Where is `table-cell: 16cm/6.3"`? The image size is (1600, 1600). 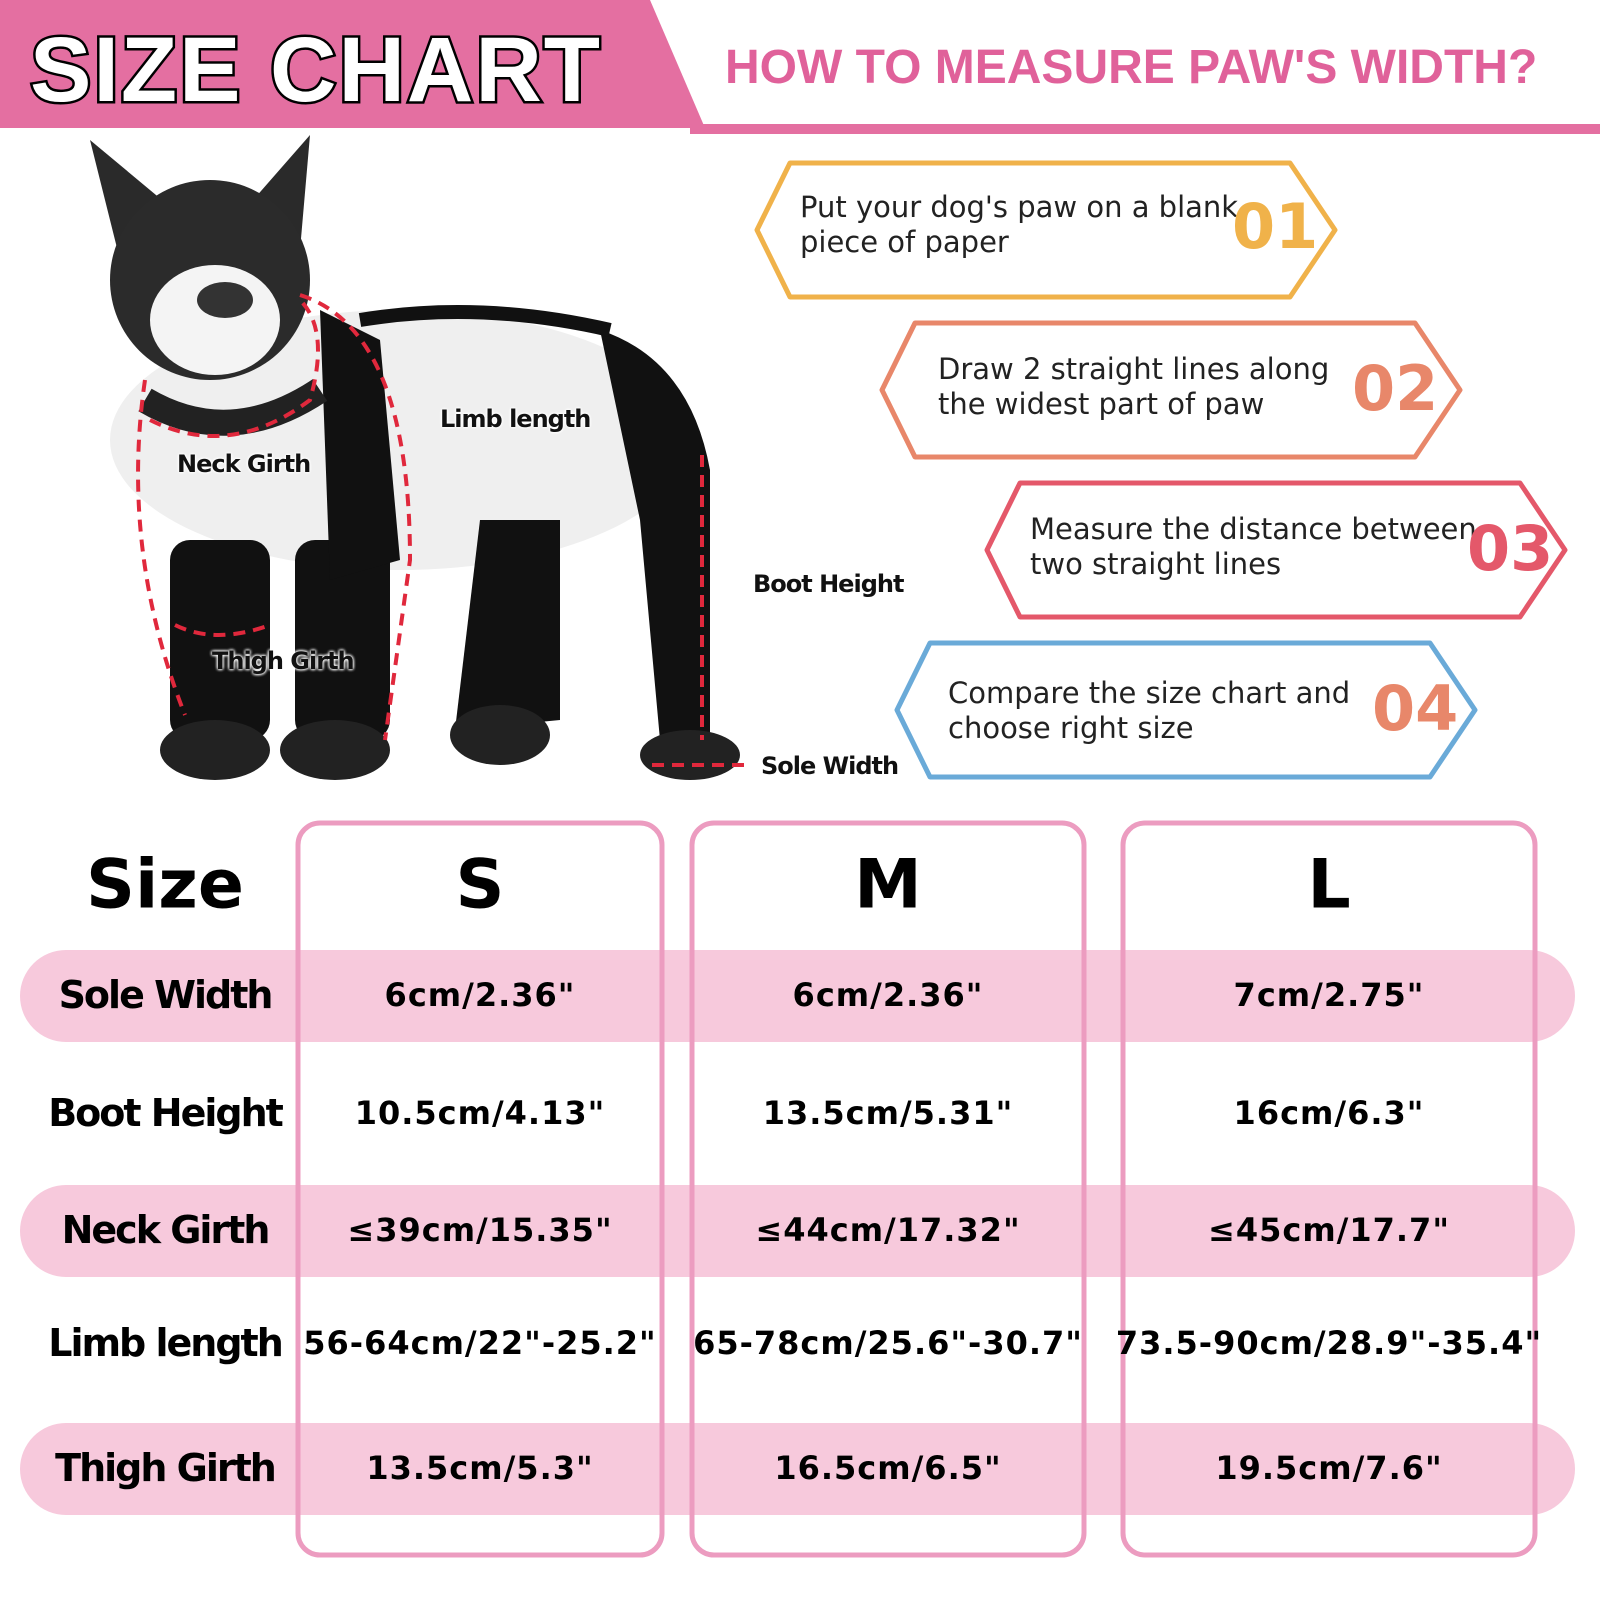 table-cell: 16cm/6.3" is located at coordinates (1329, 1113).